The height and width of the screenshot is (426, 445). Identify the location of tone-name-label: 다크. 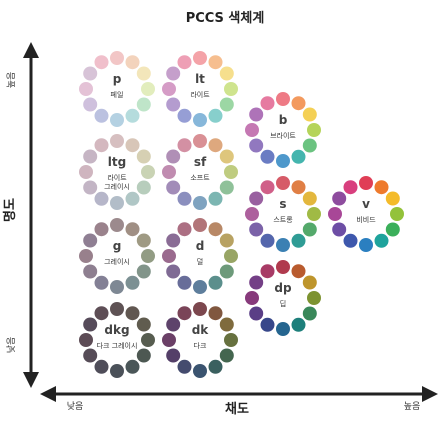
(200, 345).